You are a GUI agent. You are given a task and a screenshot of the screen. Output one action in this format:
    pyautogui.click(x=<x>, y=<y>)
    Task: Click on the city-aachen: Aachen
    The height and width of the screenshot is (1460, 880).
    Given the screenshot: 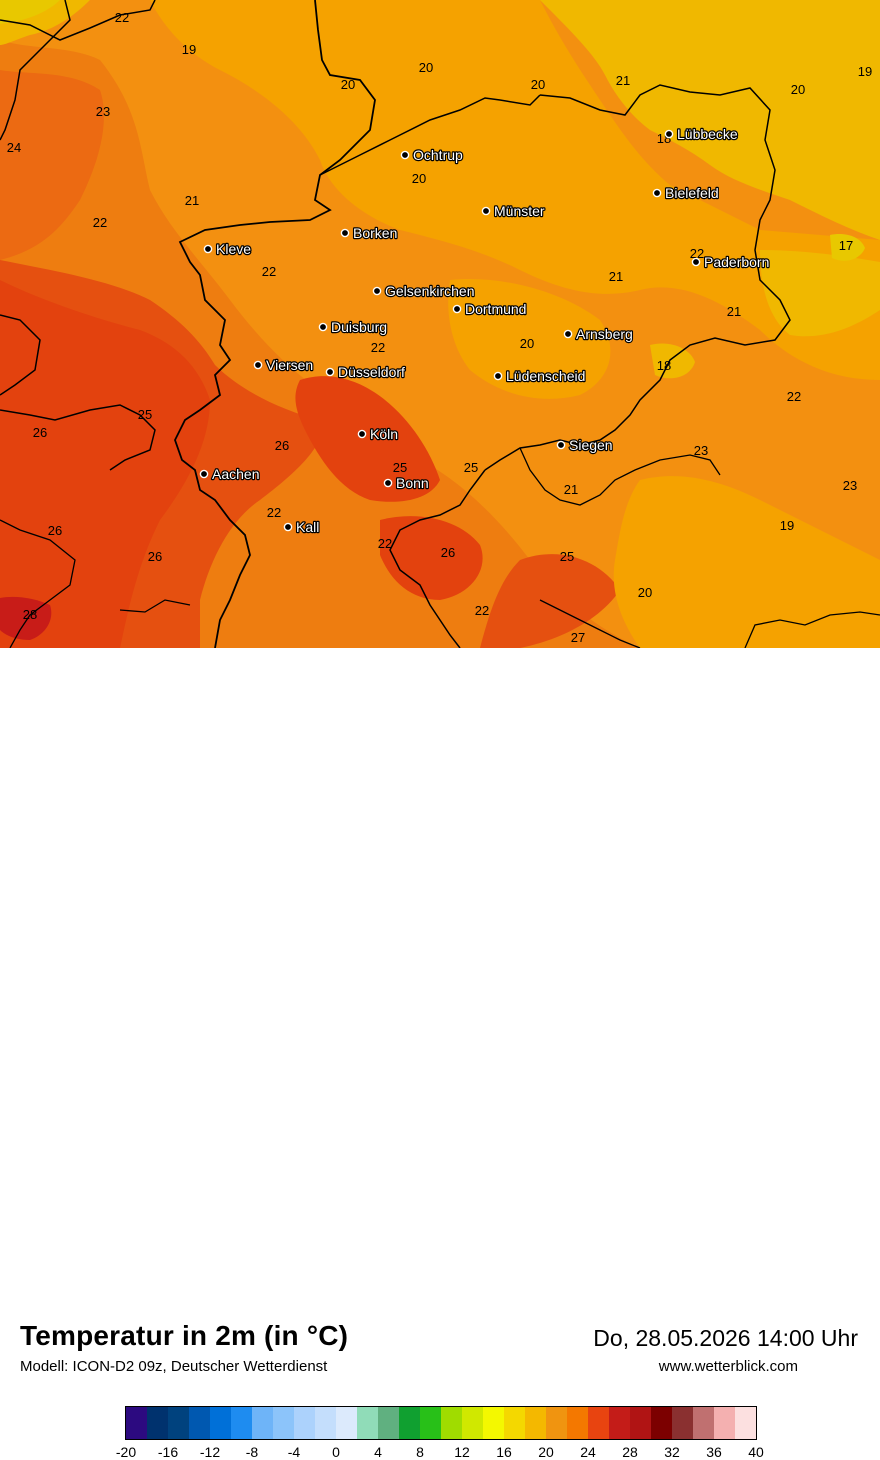 What is the action you would take?
    pyautogui.click(x=230, y=474)
    